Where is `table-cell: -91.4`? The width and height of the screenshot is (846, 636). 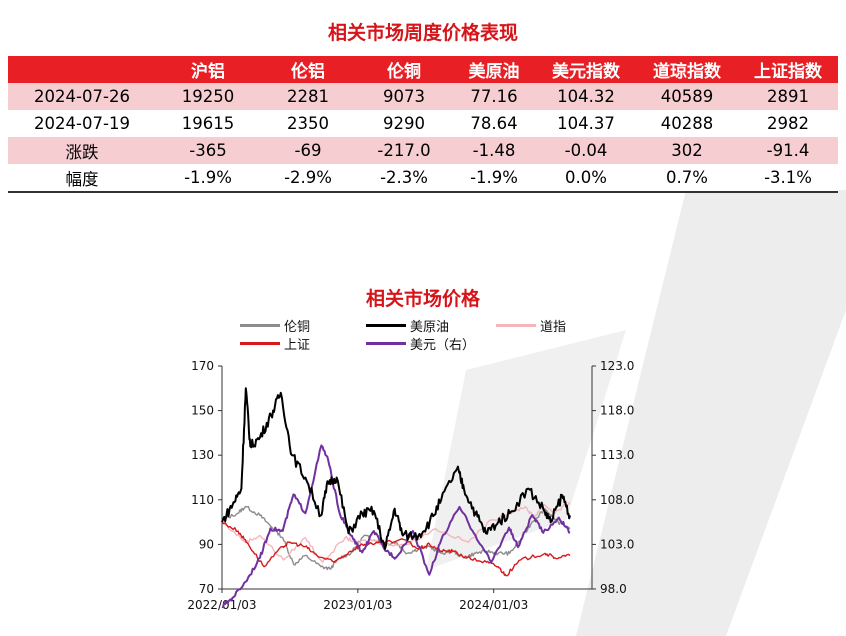
table-cell: -91.4 is located at coordinates (788, 150).